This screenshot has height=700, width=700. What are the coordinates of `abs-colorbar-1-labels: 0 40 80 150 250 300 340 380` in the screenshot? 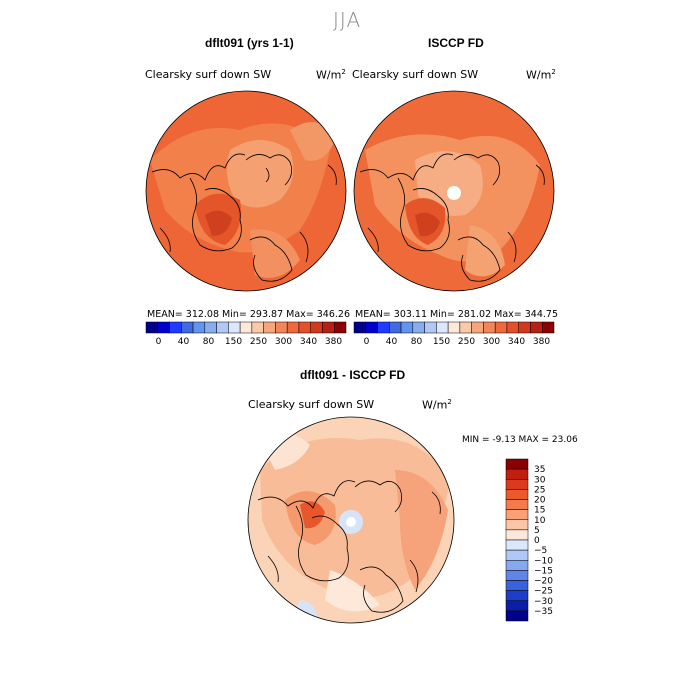 It's located at (249, 342).